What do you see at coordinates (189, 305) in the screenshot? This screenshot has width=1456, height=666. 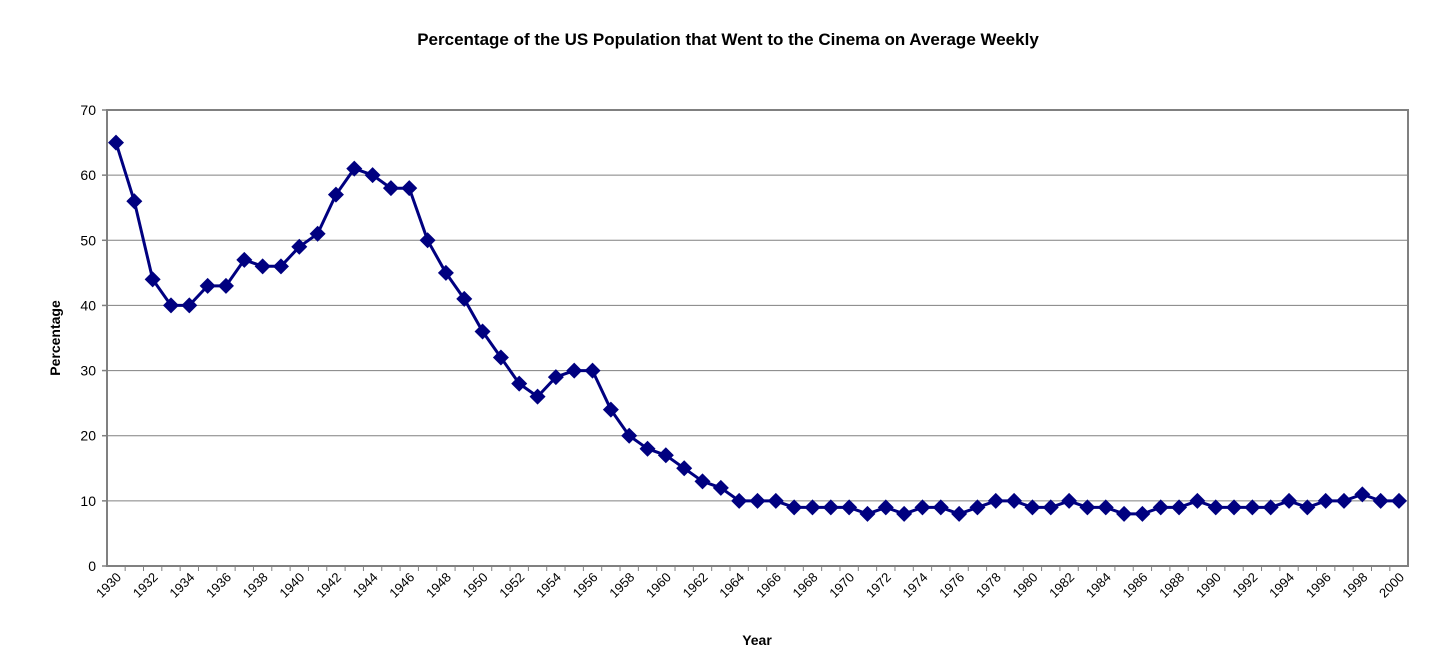 I see `data-point-1934` at bounding box center [189, 305].